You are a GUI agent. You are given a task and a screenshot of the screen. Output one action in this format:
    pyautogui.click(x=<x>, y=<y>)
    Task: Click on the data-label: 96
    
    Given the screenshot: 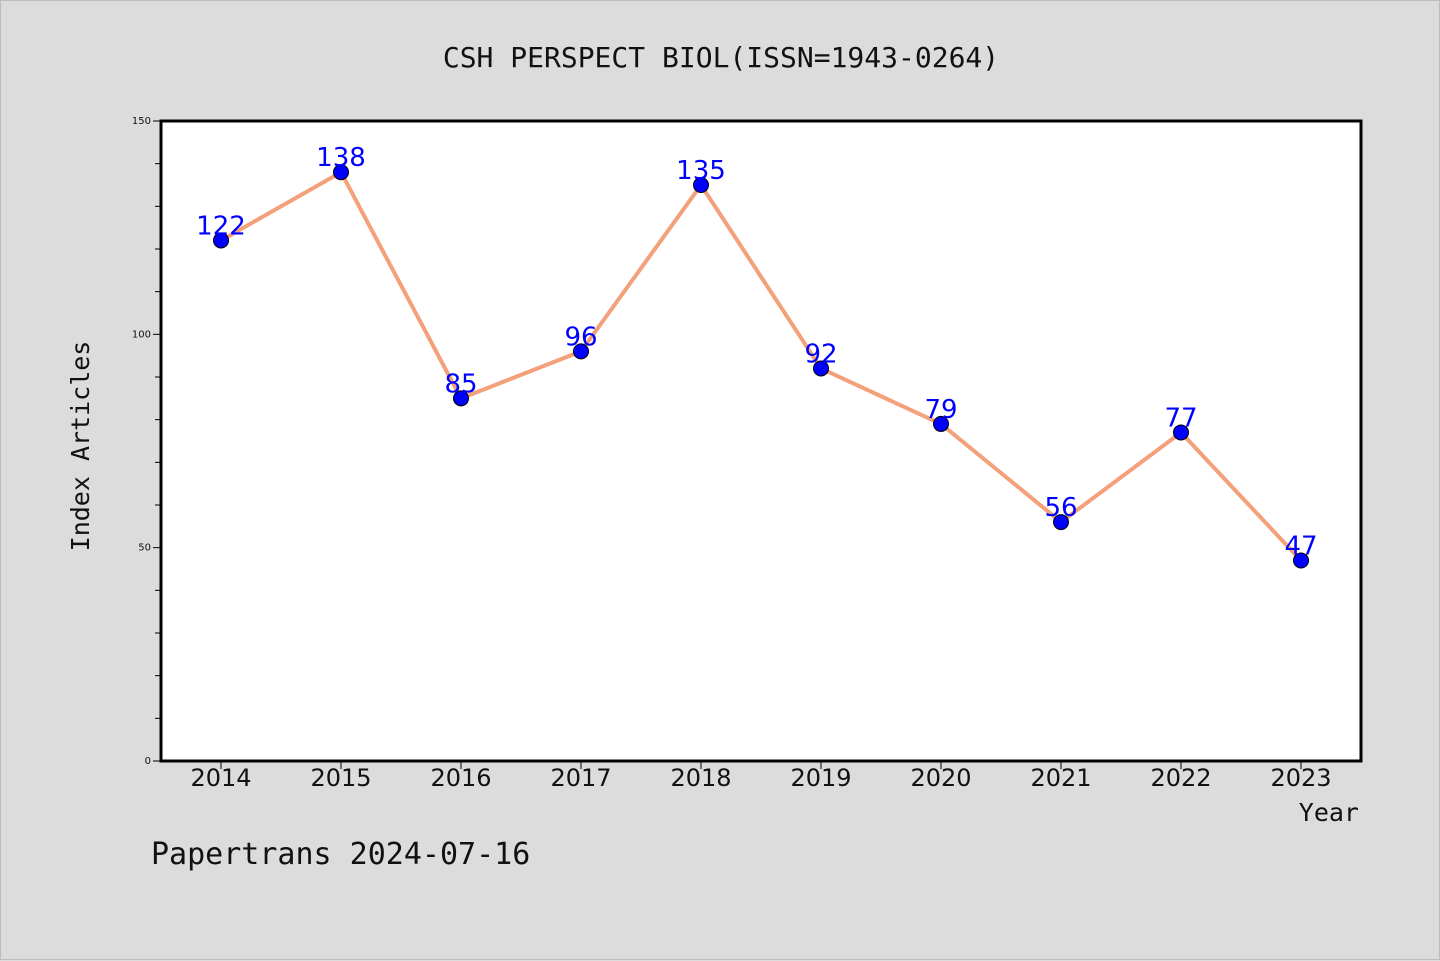 What is the action you would take?
    pyautogui.click(x=580, y=337)
    